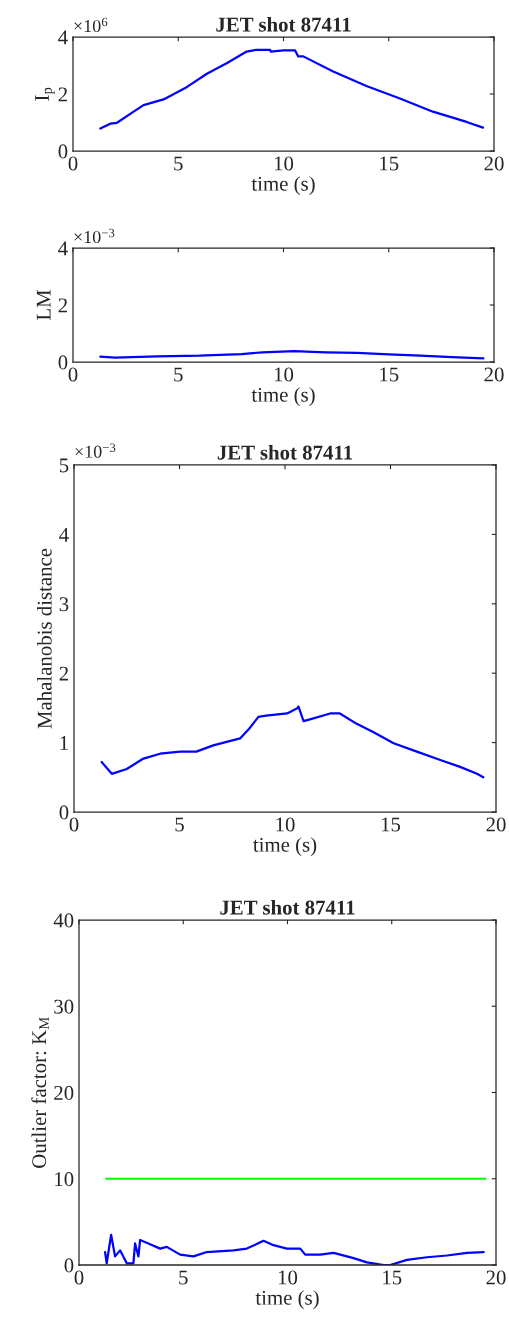  Describe the element at coordinates (43, 305) in the screenshot. I see `y-axis-title: LM` at that location.